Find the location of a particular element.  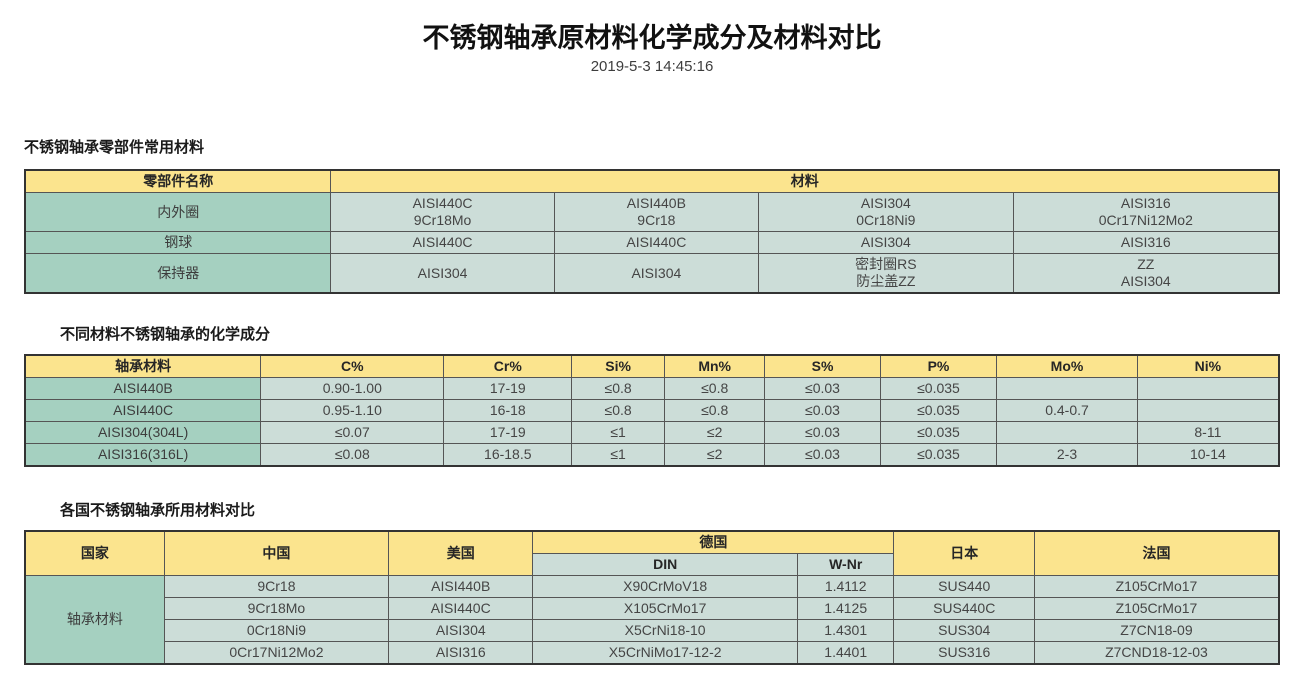

table-cell: 2-3 is located at coordinates (1067, 455).